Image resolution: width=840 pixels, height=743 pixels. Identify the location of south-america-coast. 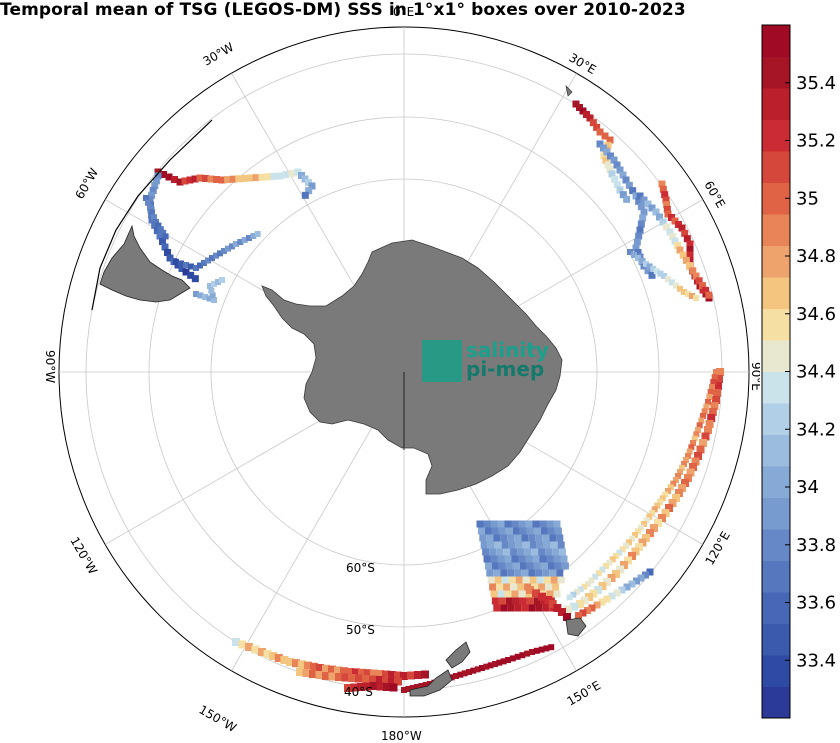
(152, 215).